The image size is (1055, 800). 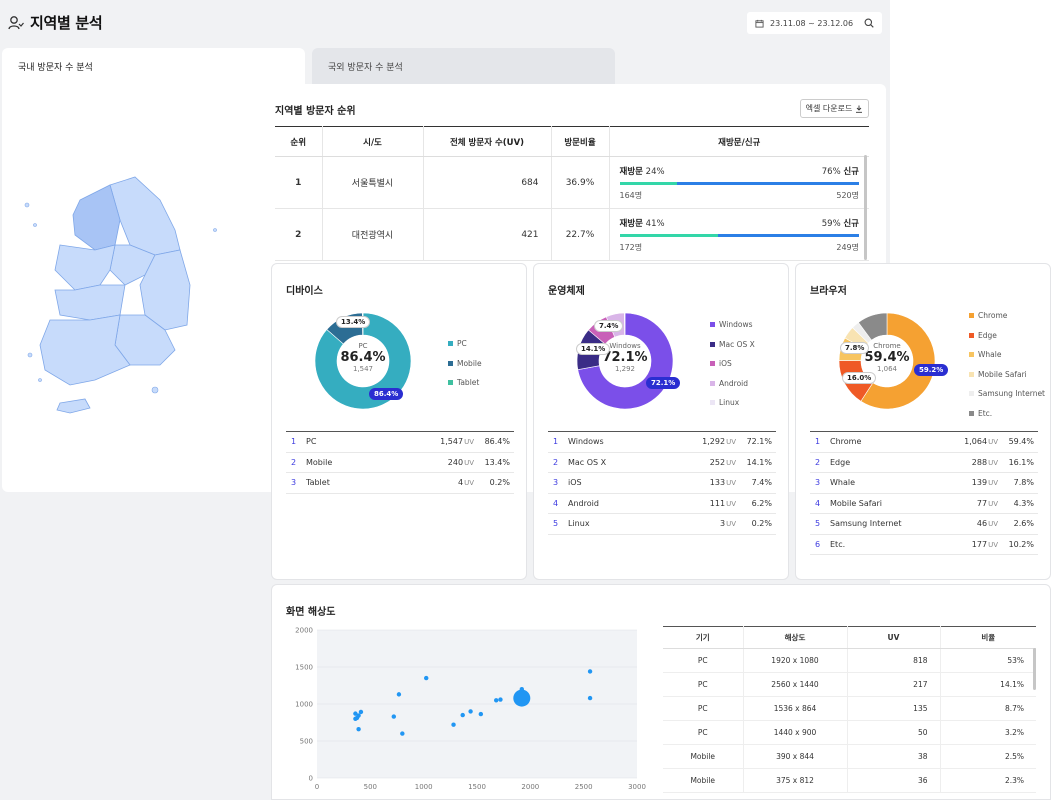 What do you see at coordinates (924, 524) in the screenshot?
I see `list-item: 5 Samsung Internet 46UV 2.6%` at bounding box center [924, 524].